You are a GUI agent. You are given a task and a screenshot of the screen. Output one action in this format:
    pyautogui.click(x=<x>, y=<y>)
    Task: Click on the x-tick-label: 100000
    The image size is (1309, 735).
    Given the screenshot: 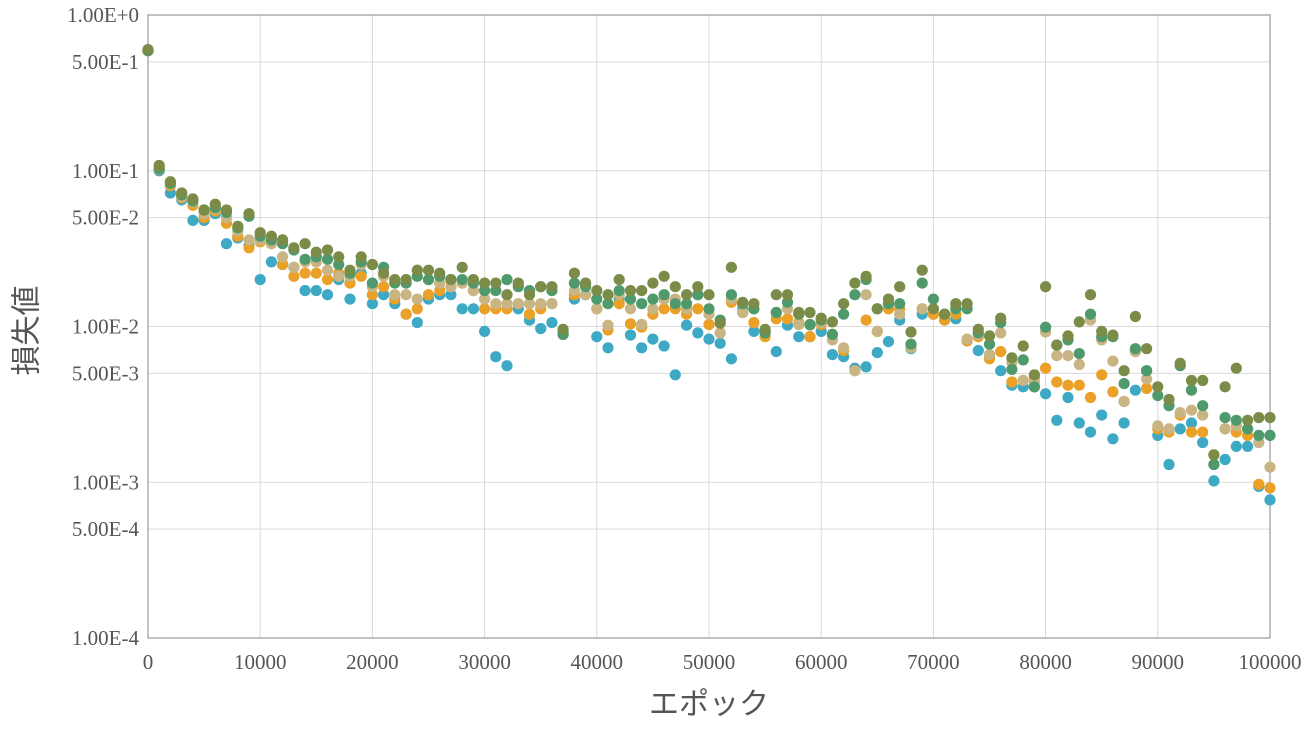 What is the action you would take?
    pyautogui.click(x=1270, y=662)
    